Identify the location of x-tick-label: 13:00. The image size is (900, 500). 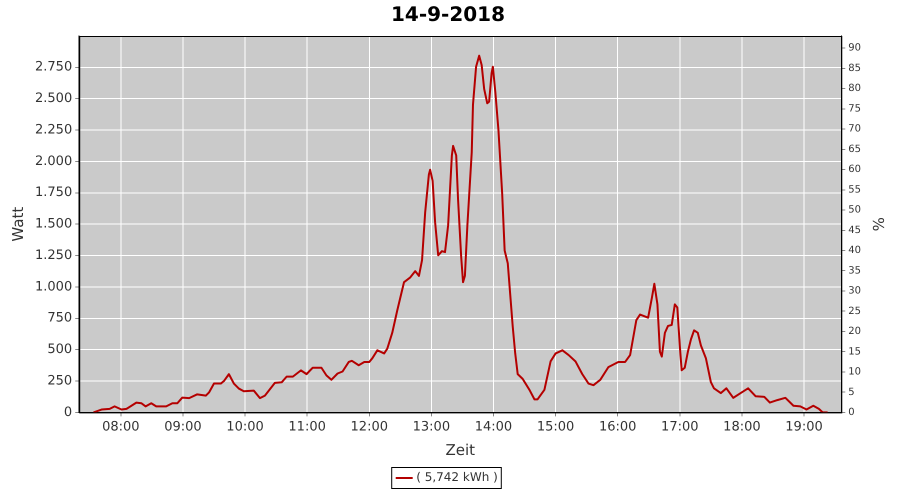
(431, 427).